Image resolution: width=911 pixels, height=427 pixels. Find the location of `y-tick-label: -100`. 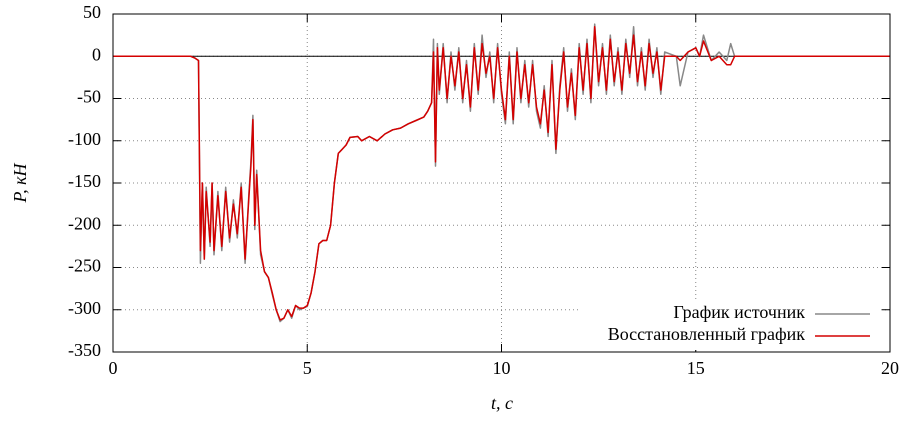

y-tick-label: -100 is located at coordinates (84, 139).